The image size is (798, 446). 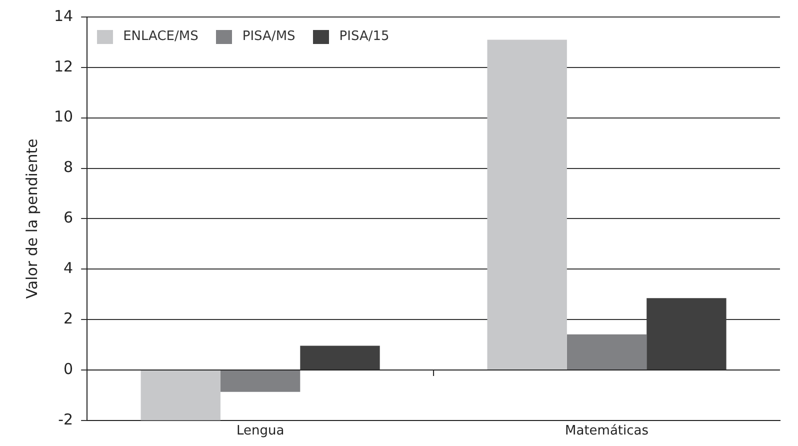 What do you see at coordinates (69, 369) in the screenshot?
I see `y-tick-label: 0` at bounding box center [69, 369].